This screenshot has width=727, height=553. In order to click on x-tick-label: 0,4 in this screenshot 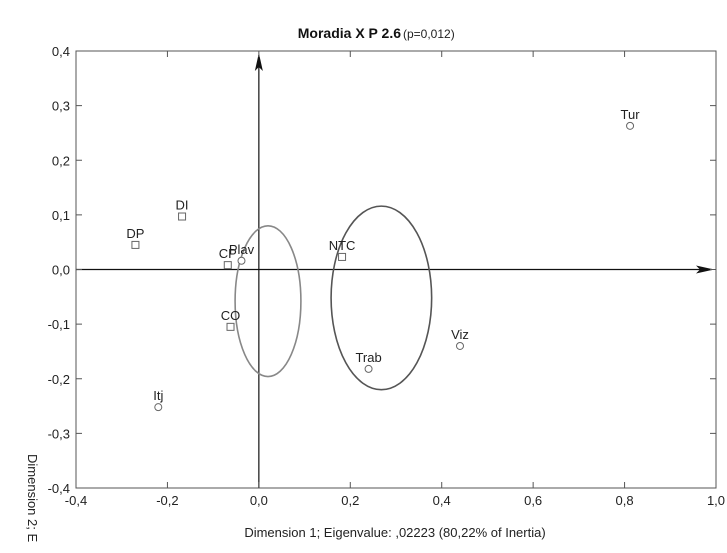, I will do `click(442, 500)`.